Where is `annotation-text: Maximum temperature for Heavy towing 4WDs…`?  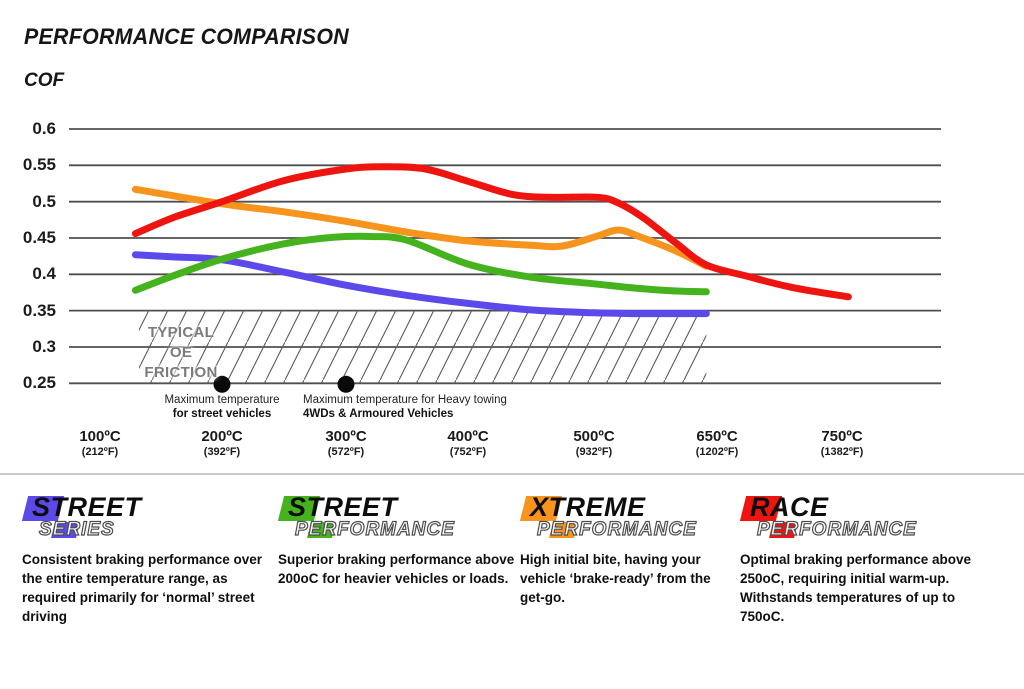
annotation-text: Maximum temperature for Heavy towing 4WDs… is located at coordinates (405, 407).